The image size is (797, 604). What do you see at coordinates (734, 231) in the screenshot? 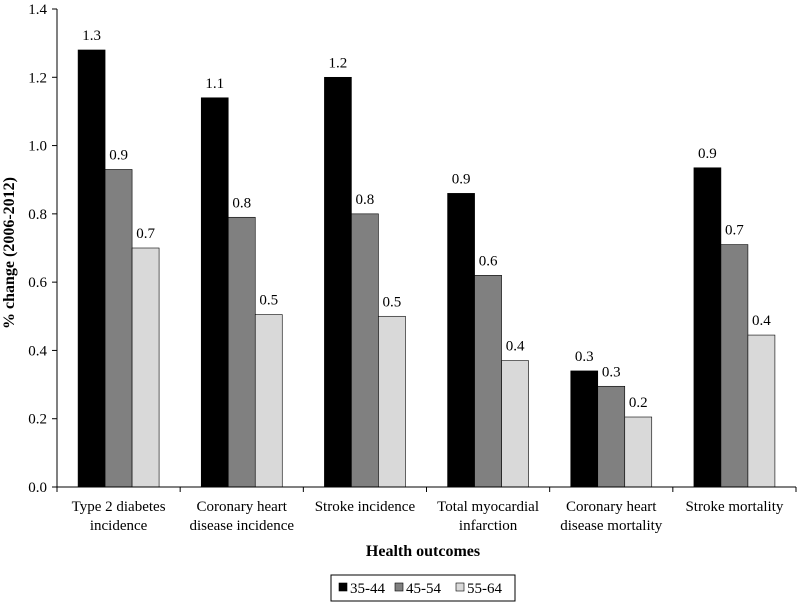
I see `data-label-45-54-6: 0.7` at bounding box center [734, 231].